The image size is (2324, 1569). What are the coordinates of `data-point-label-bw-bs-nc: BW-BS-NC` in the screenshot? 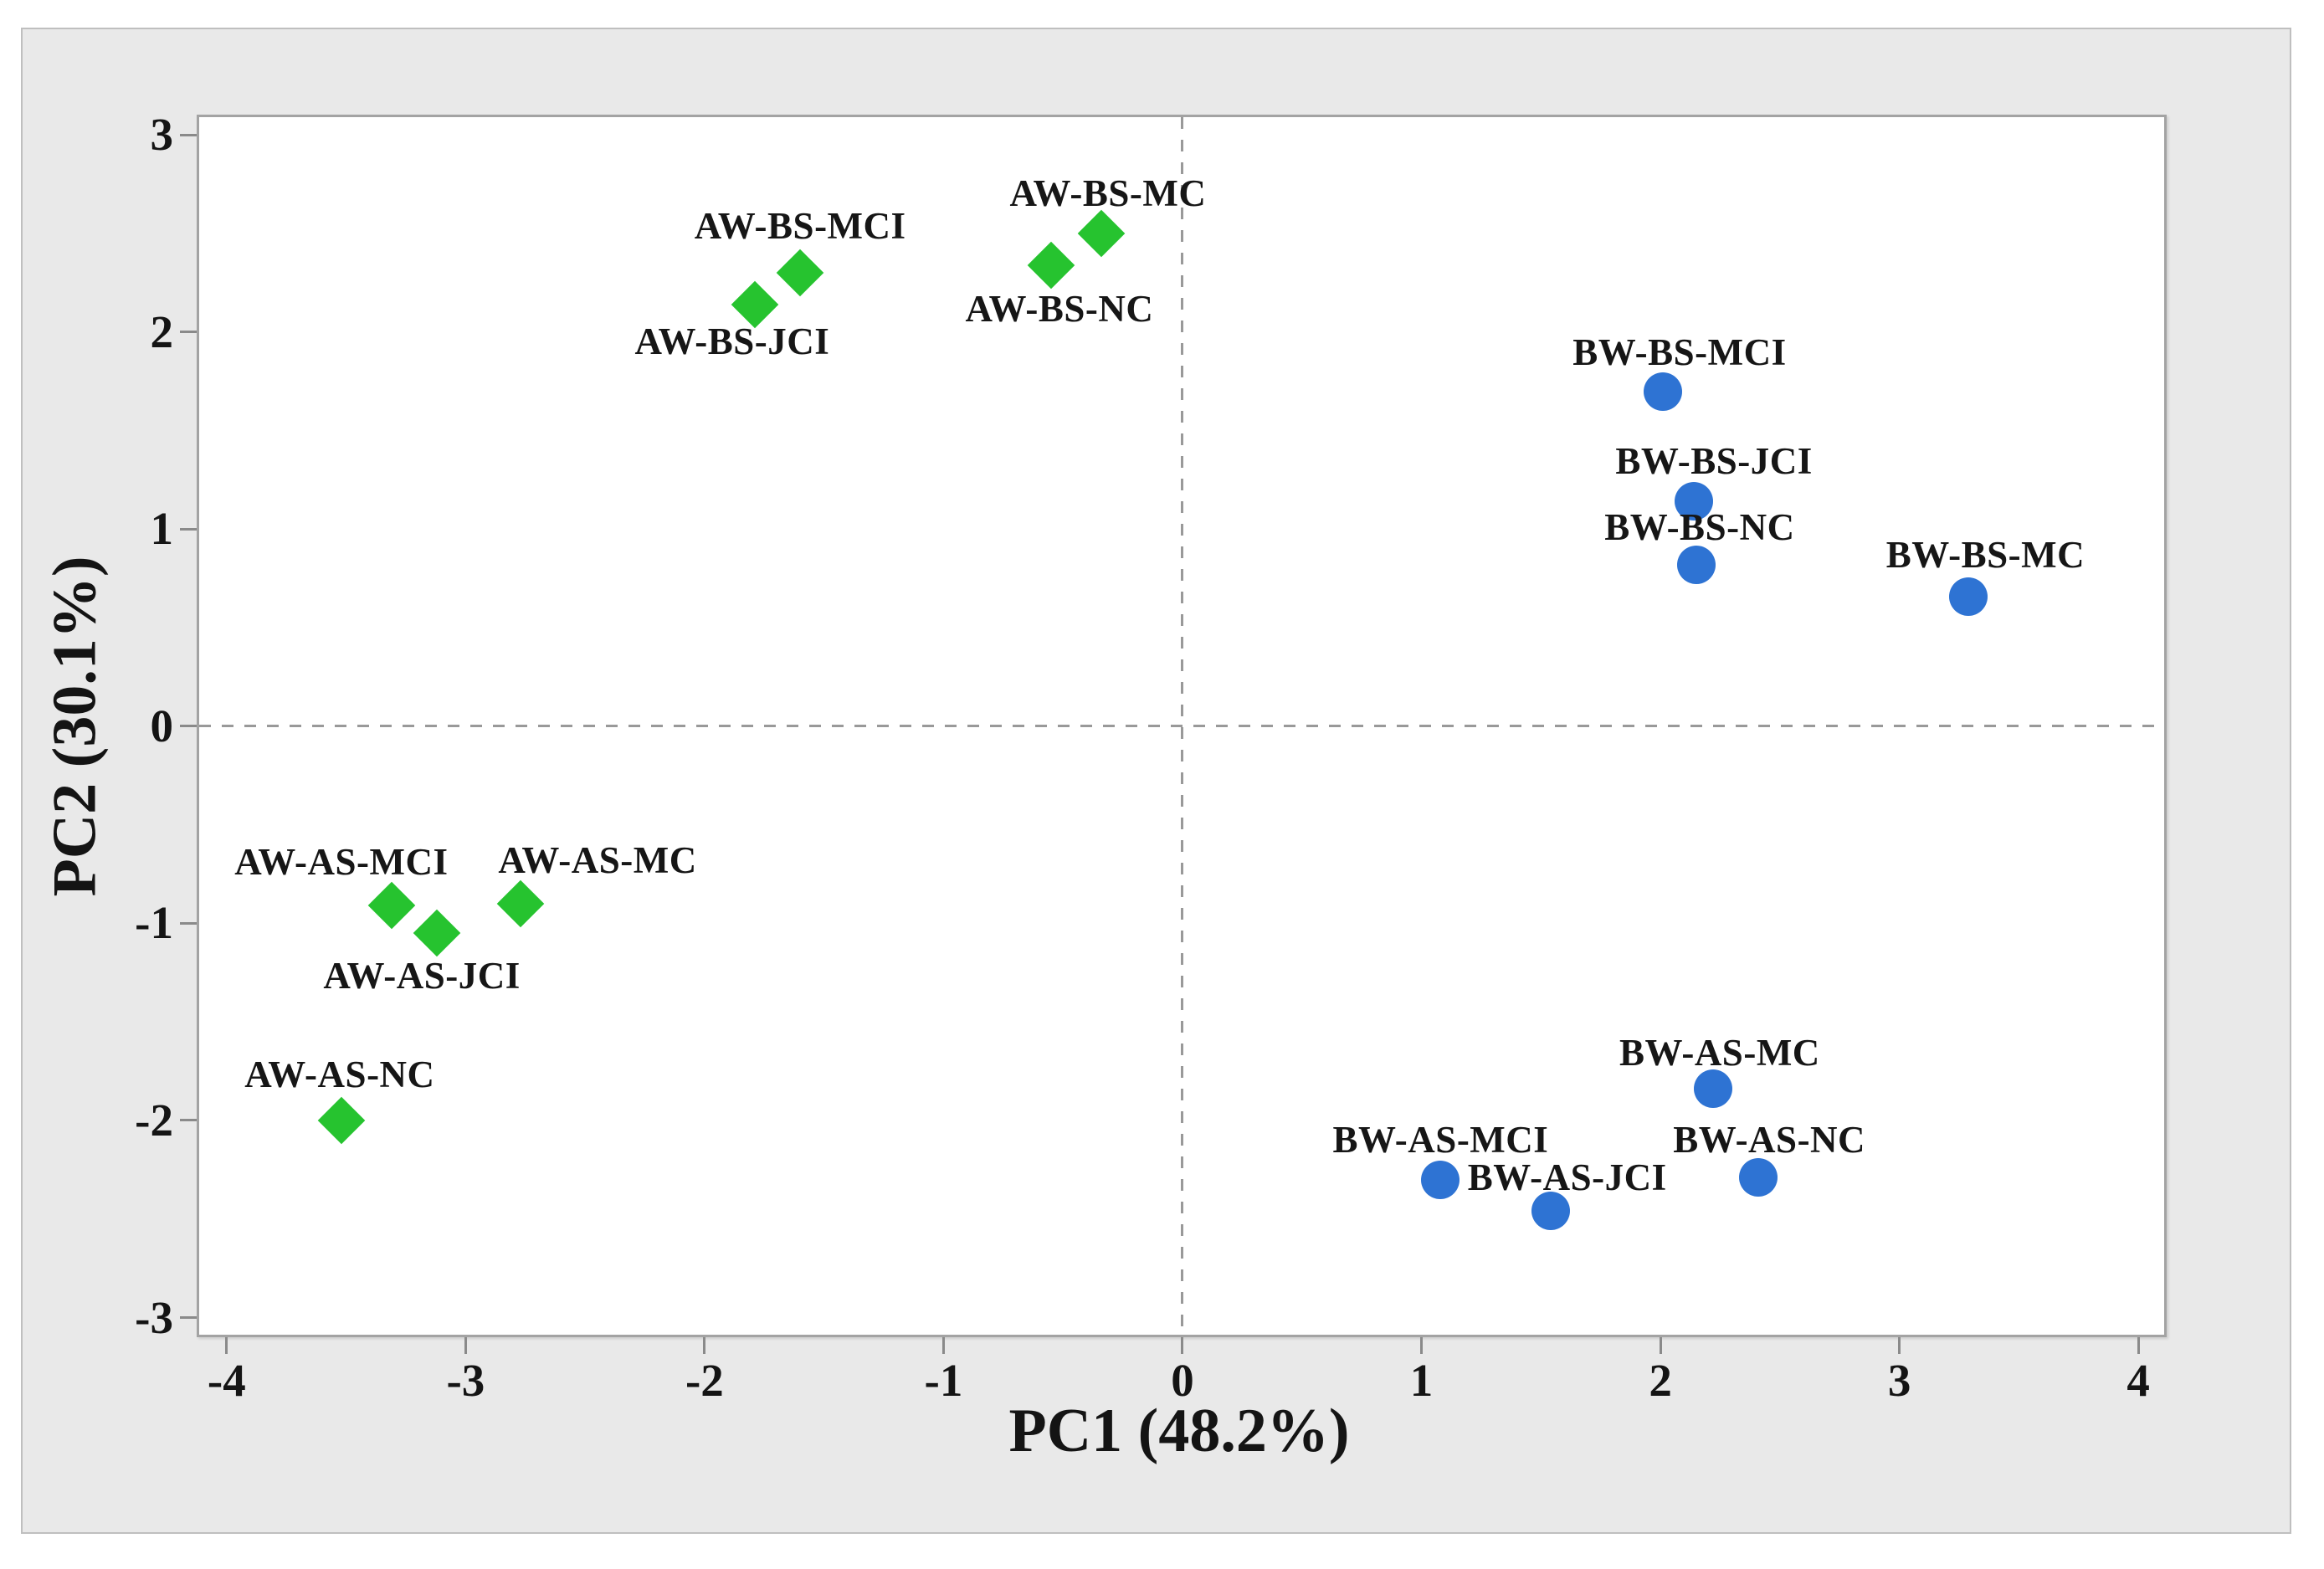 It's located at (1699, 526).